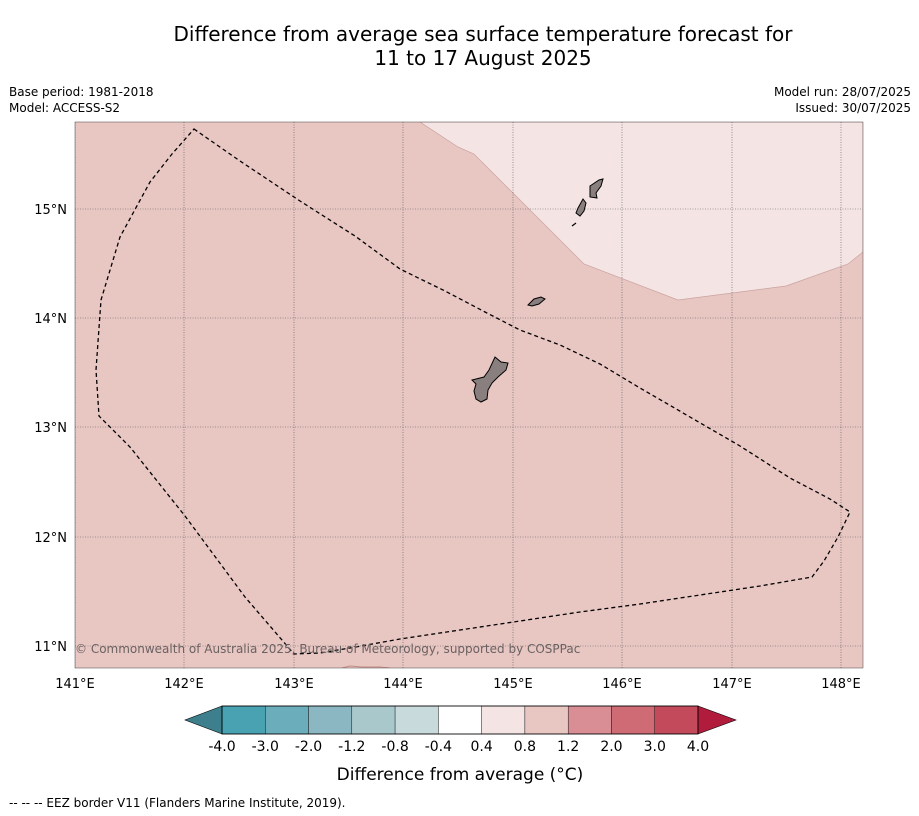  Describe the element at coordinates (460, 775) in the screenshot. I see `colorbar-label: Difference from average (°C)` at that location.